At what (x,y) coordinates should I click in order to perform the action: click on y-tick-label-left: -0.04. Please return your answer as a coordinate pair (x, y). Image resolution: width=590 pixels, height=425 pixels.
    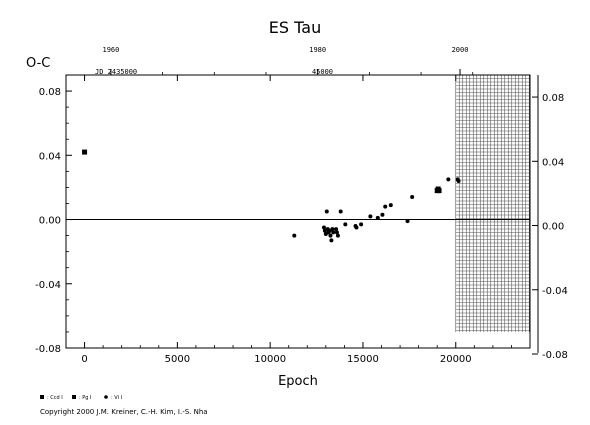
    Looking at the image, I should click on (48, 285).